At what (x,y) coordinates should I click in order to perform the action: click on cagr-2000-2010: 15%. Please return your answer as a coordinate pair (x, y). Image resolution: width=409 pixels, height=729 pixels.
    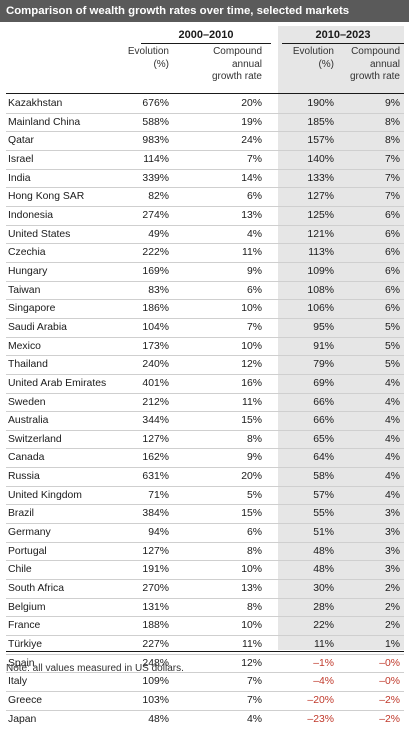
    Looking at the image, I should click on (251, 514).